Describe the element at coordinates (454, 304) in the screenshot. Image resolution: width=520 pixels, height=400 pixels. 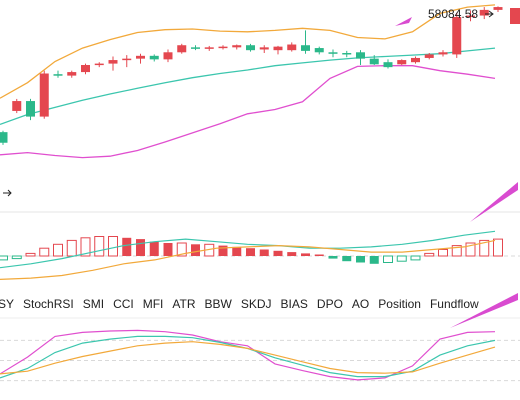
I see `indicator-tab-fundflow: Fundflow` at that location.